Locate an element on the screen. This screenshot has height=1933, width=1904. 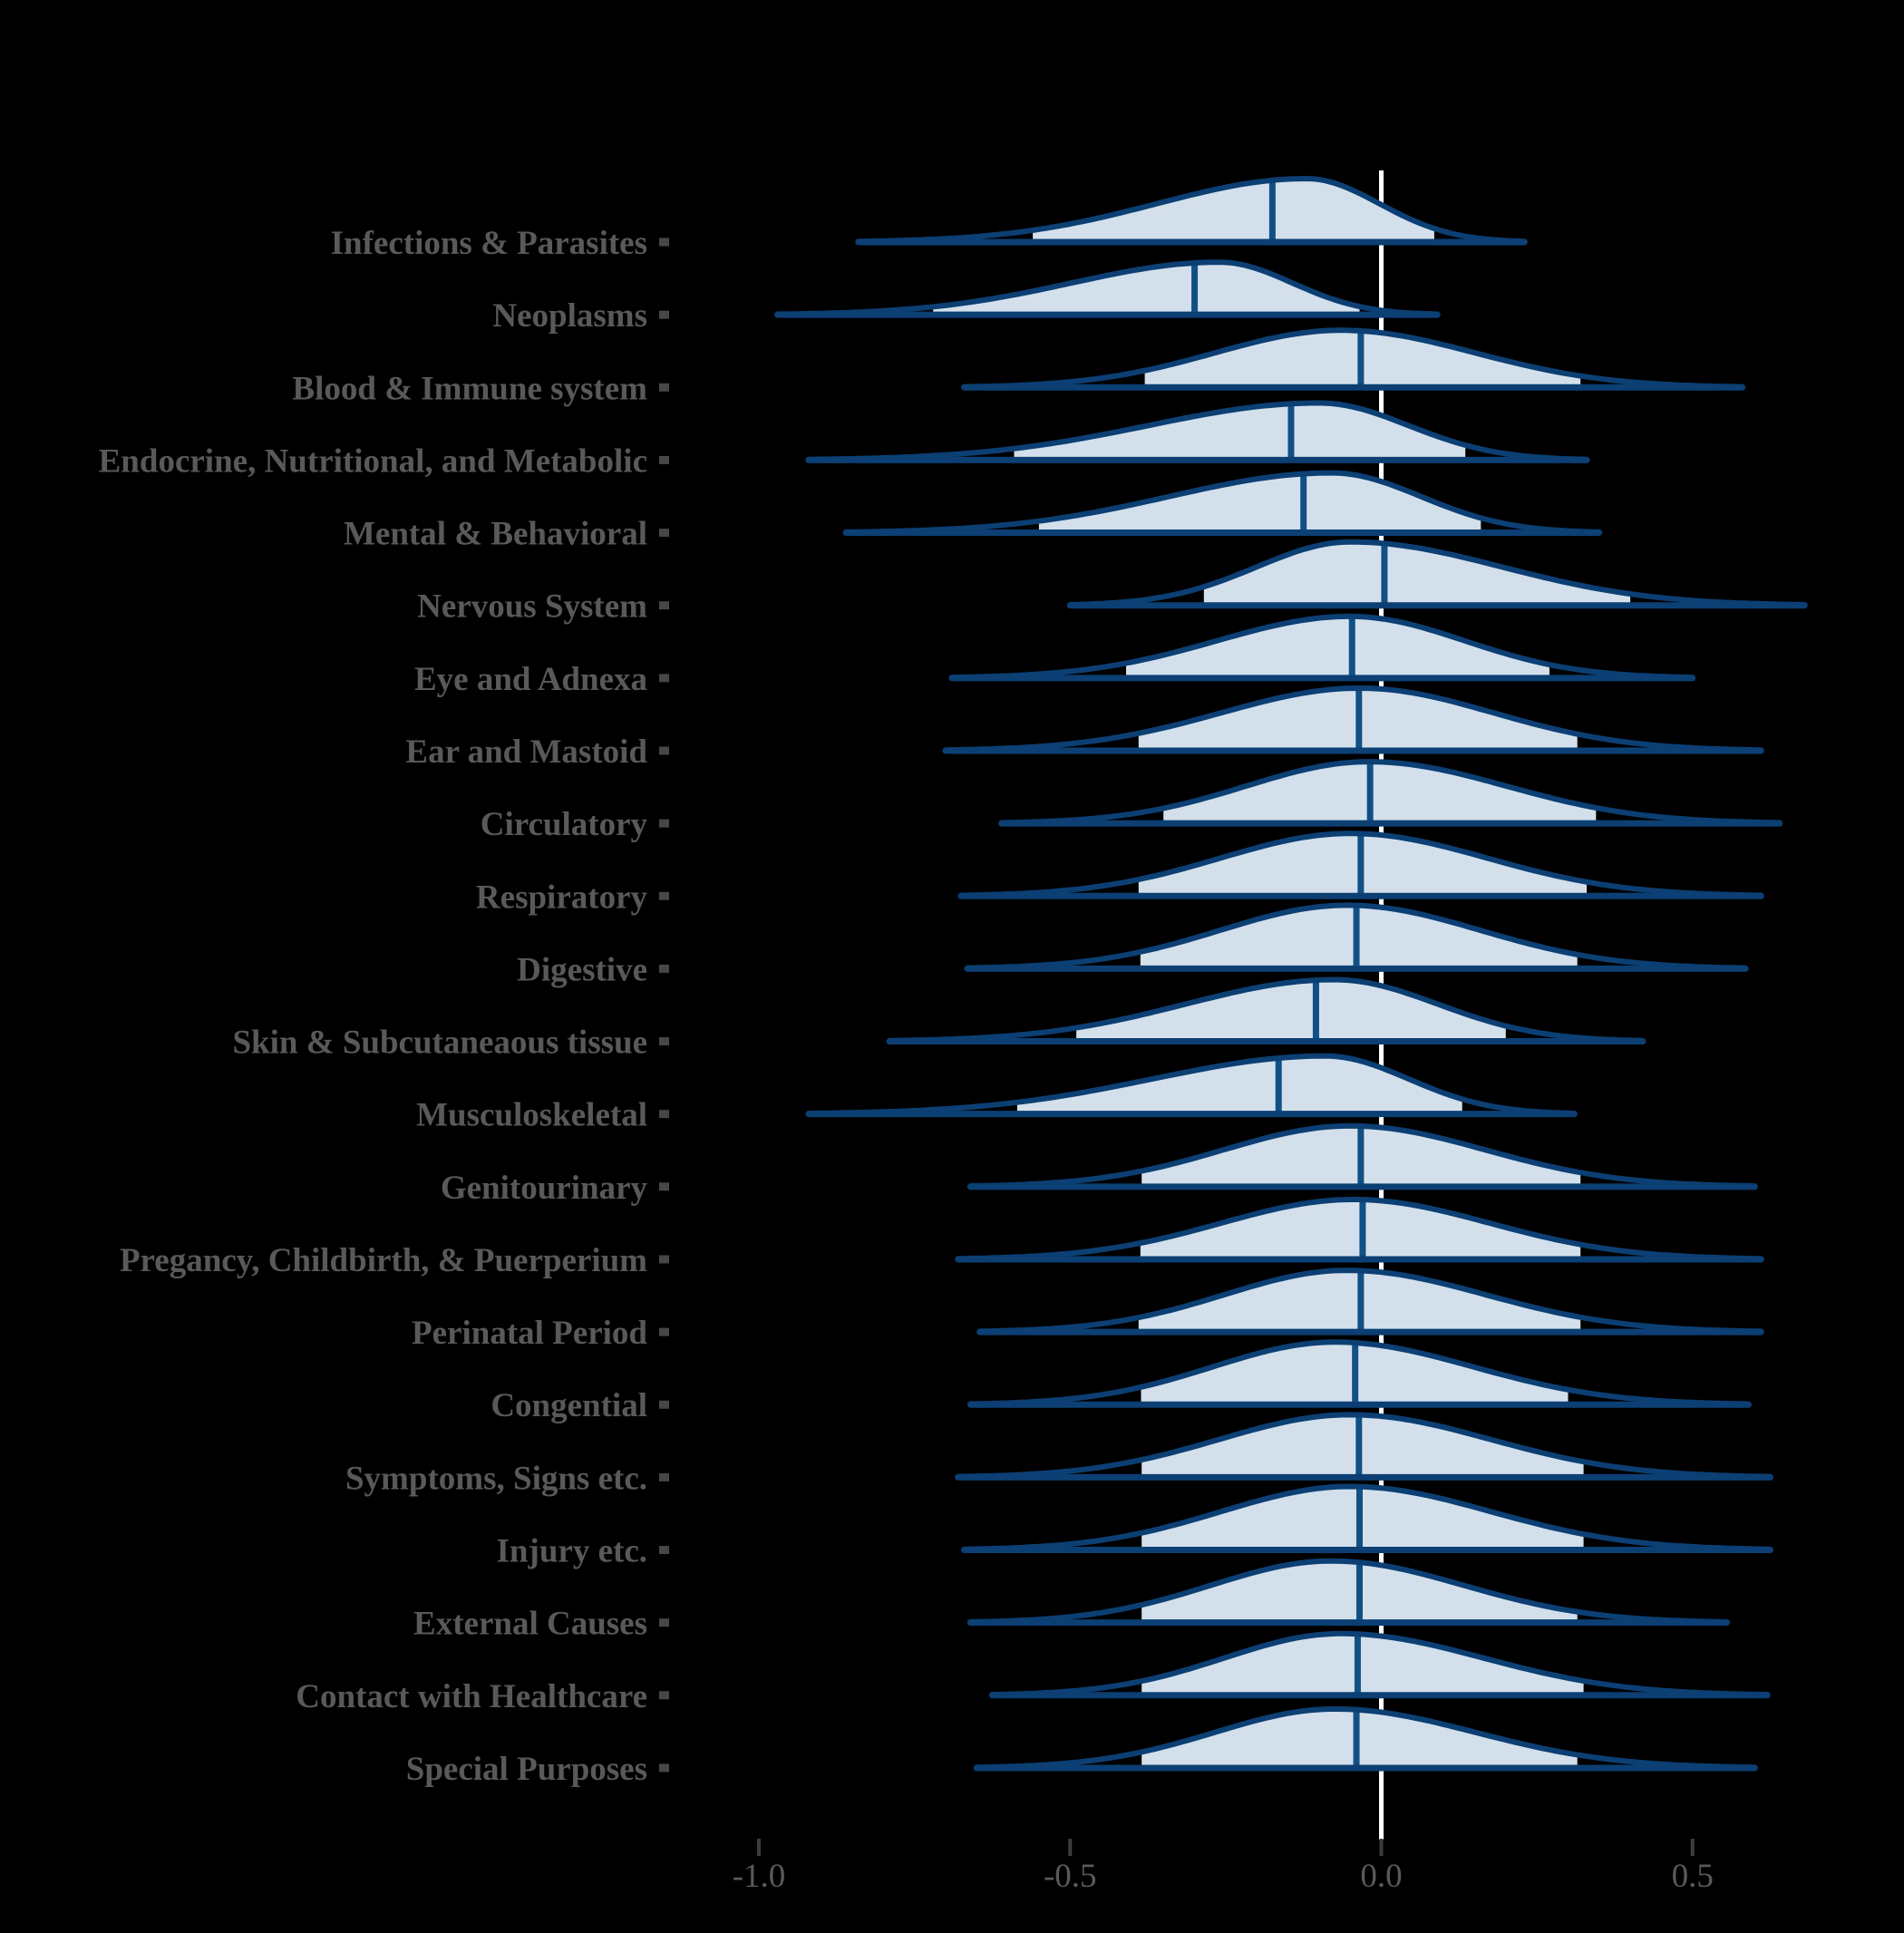
ridge-row-injury-etc: Injury etc. is located at coordinates (1135, 1526).